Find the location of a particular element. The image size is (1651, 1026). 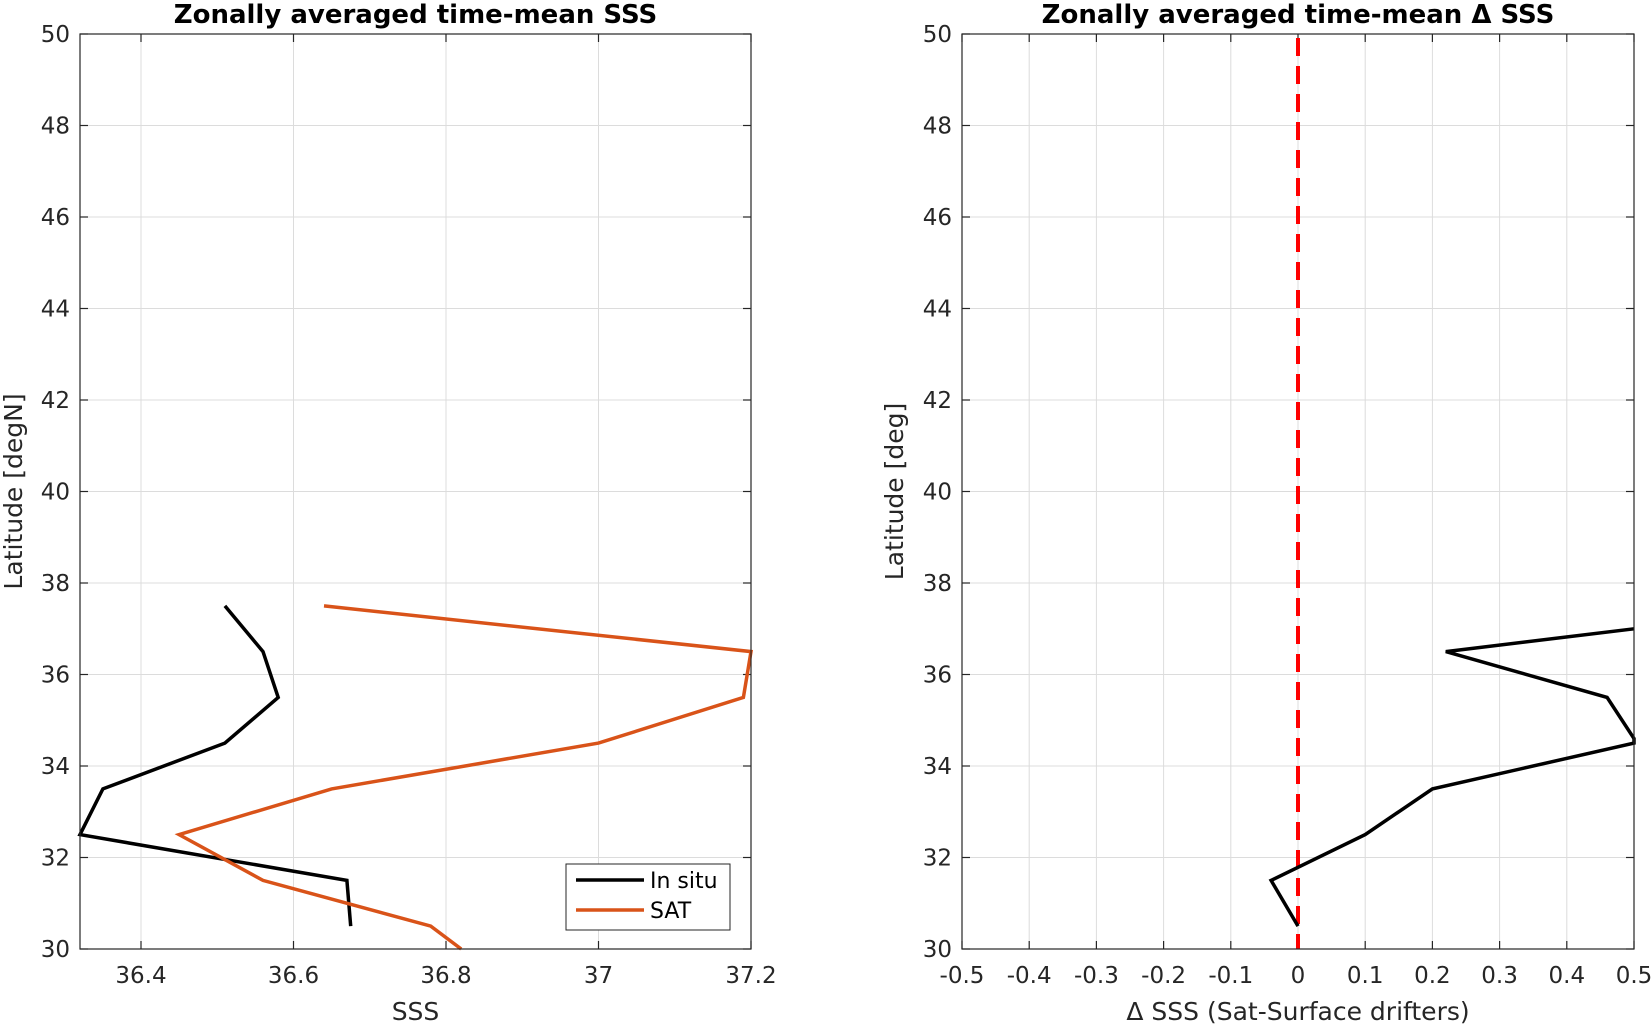

x-tick-label: 0 is located at coordinates (1298, 976).